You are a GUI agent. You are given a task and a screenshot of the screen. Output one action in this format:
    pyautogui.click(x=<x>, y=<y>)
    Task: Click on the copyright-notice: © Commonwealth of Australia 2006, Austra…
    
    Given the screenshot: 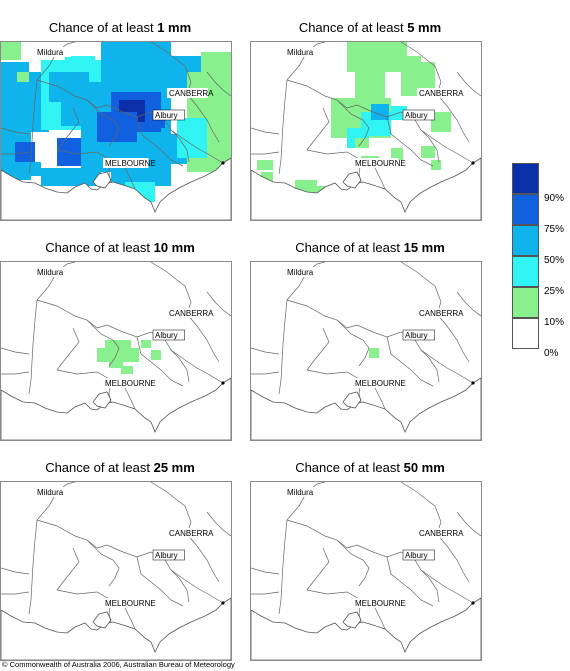 What is the action you would take?
    pyautogui.click(x=118, y=664)
    